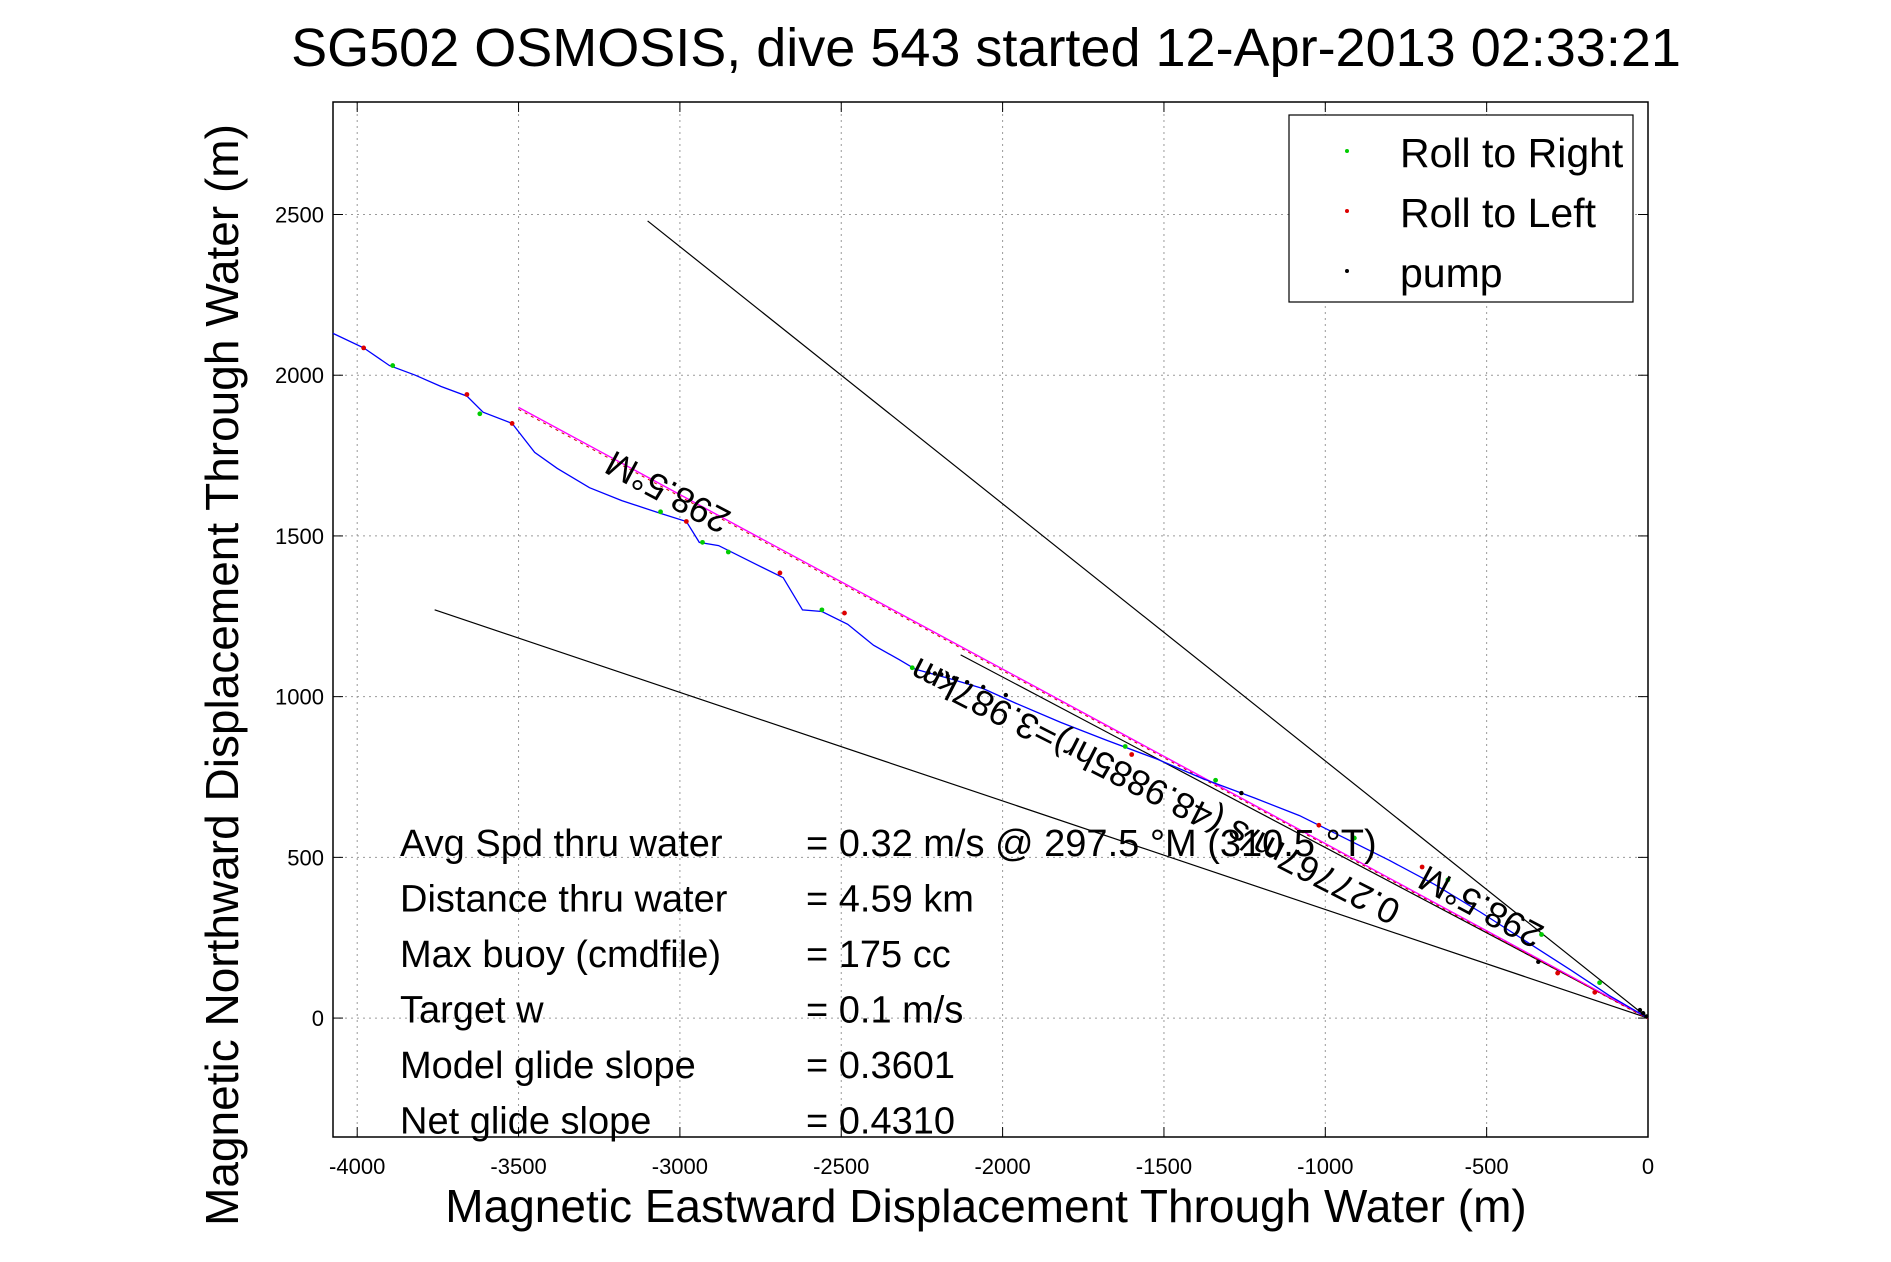  Describe the element at coordinates (560, 955) in the screenshot. I see `stat-label: Max buoy (cmdfile)` at that location.